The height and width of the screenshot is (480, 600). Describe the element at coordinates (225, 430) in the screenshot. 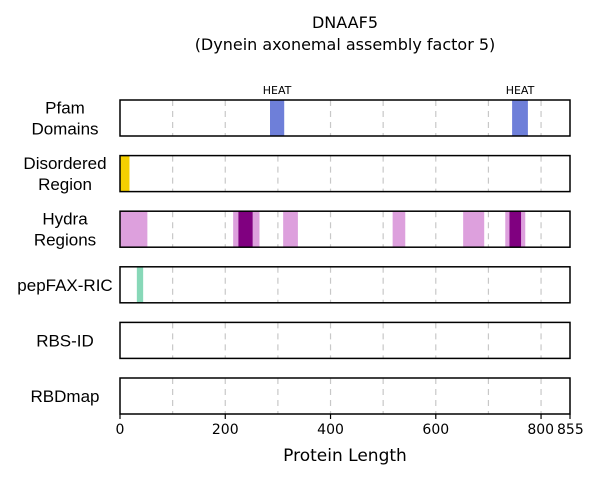

I see `x-tick-label: 200` at that location.